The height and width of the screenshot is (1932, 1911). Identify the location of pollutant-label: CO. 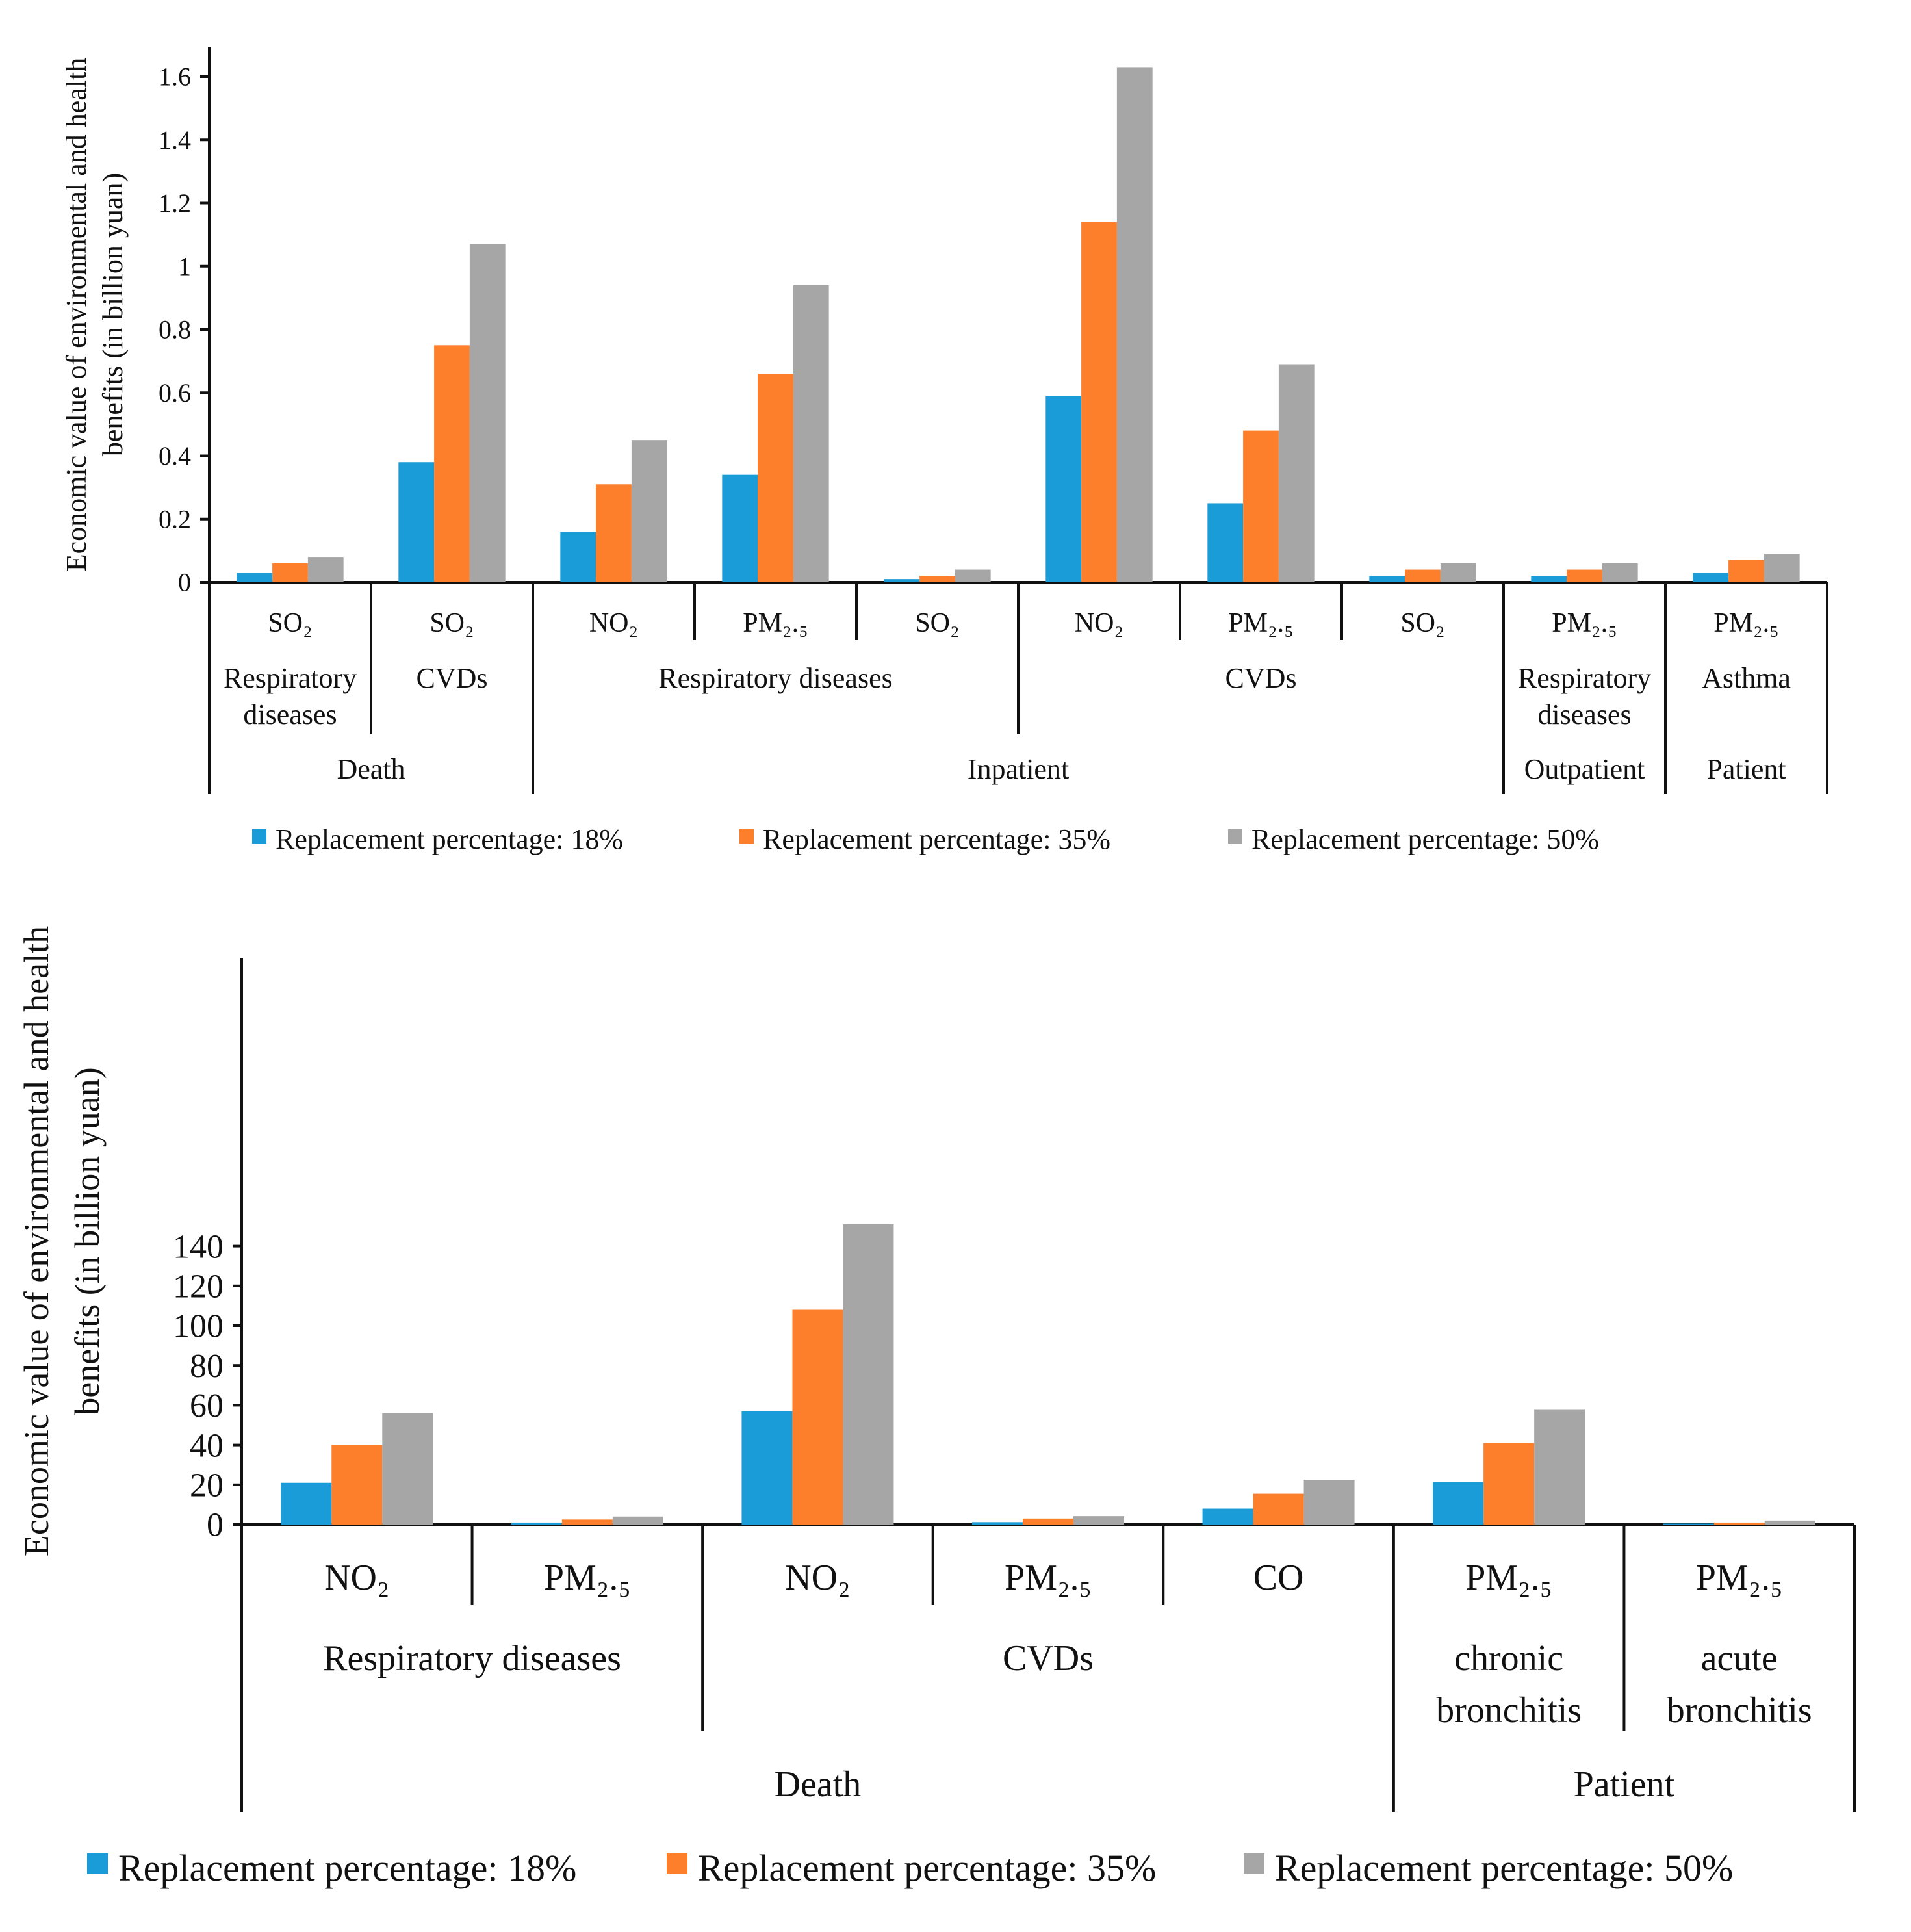
(1278, 1578).